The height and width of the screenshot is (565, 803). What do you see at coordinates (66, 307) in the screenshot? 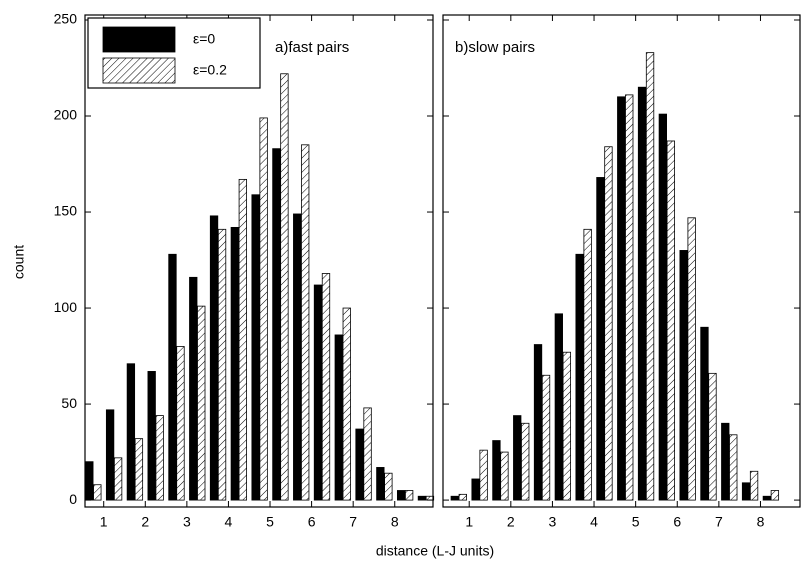
I see `y-tick-label: 100` at bounding box center [66, 307].